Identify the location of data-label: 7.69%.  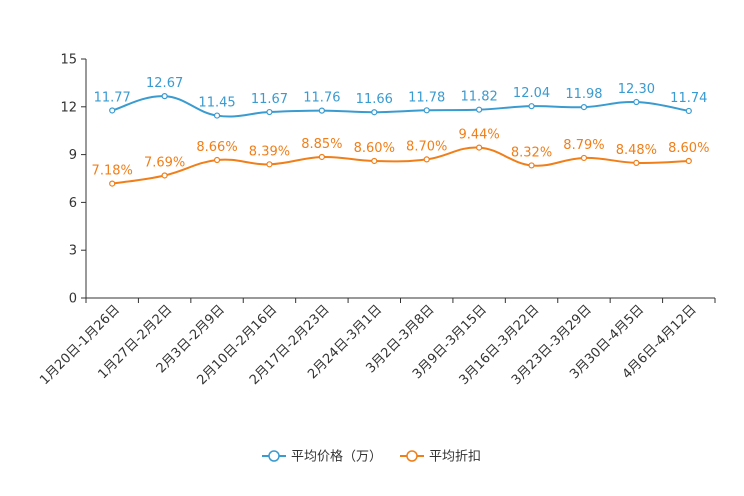
(164, 162).